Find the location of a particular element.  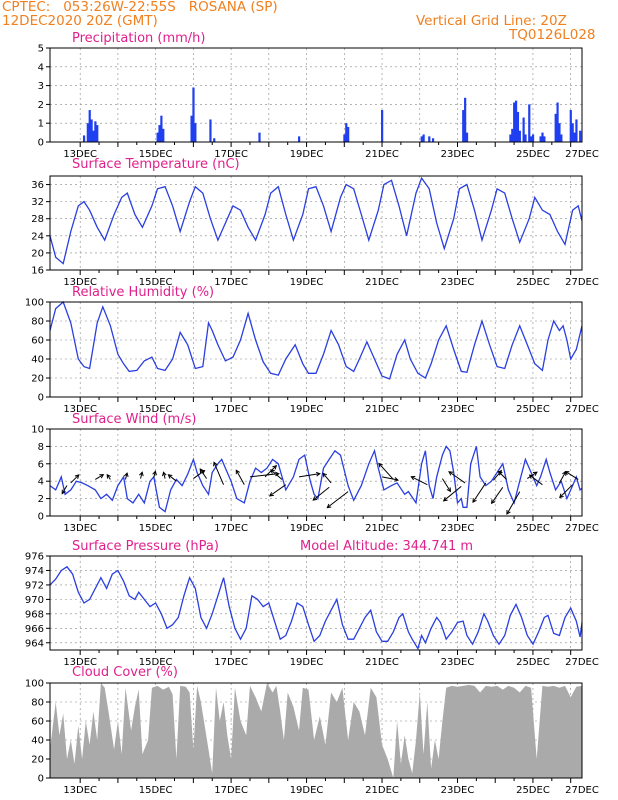

panel-title: Surface Temperature (nC) is located at coordinates (156, 164).